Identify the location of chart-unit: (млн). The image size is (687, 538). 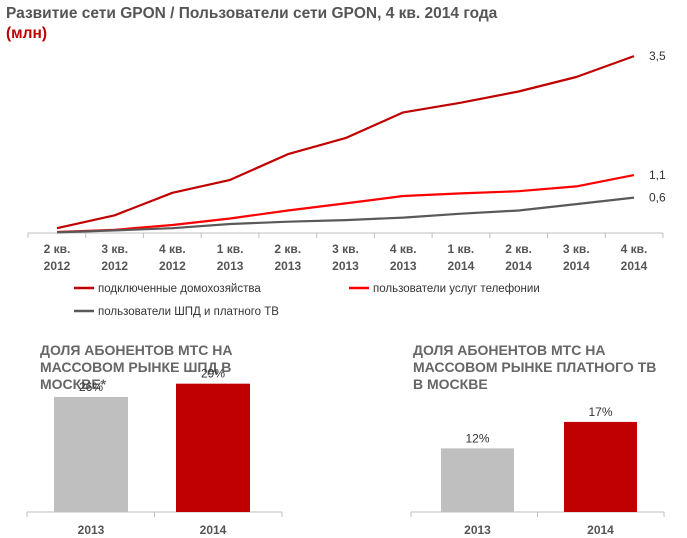
(26, 33).